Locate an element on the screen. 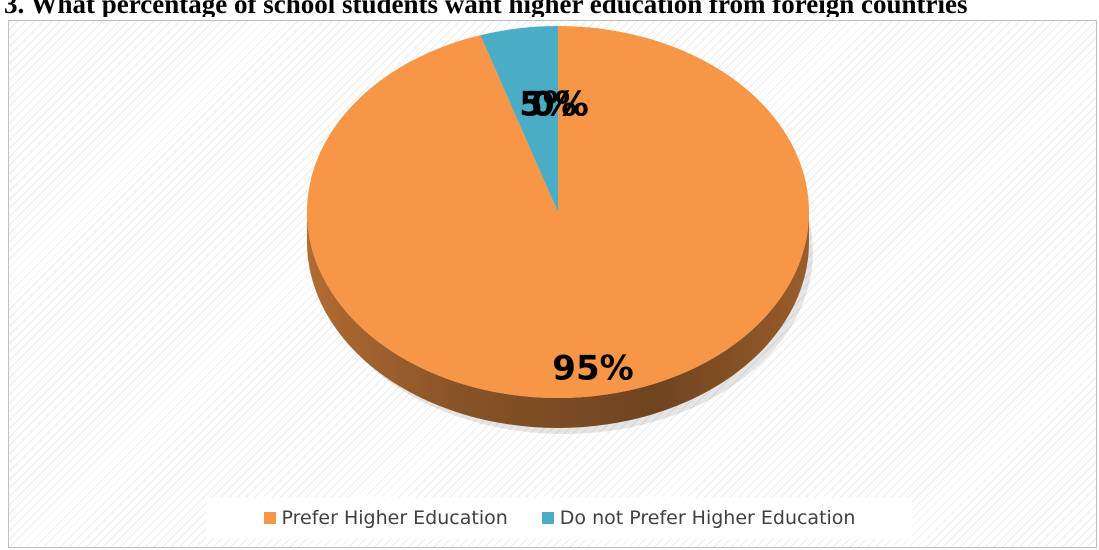  legend-label-0: Prefer Higher Education is located at coordinates (394, 518).